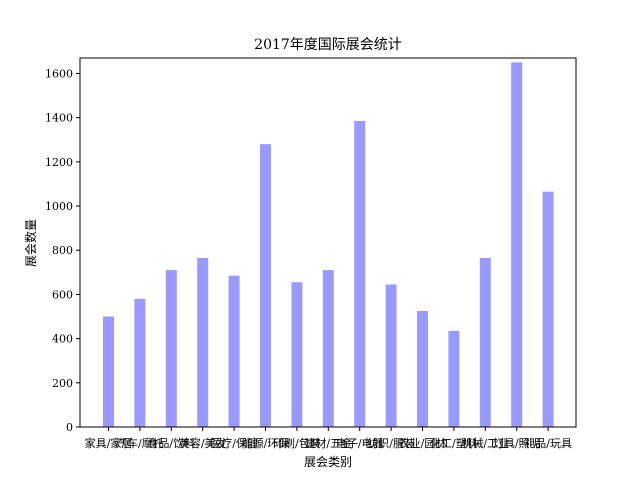 This screenshot has width=640, height=484. I want to click on x-tick-label: 农业/园林, so click(423, 443).